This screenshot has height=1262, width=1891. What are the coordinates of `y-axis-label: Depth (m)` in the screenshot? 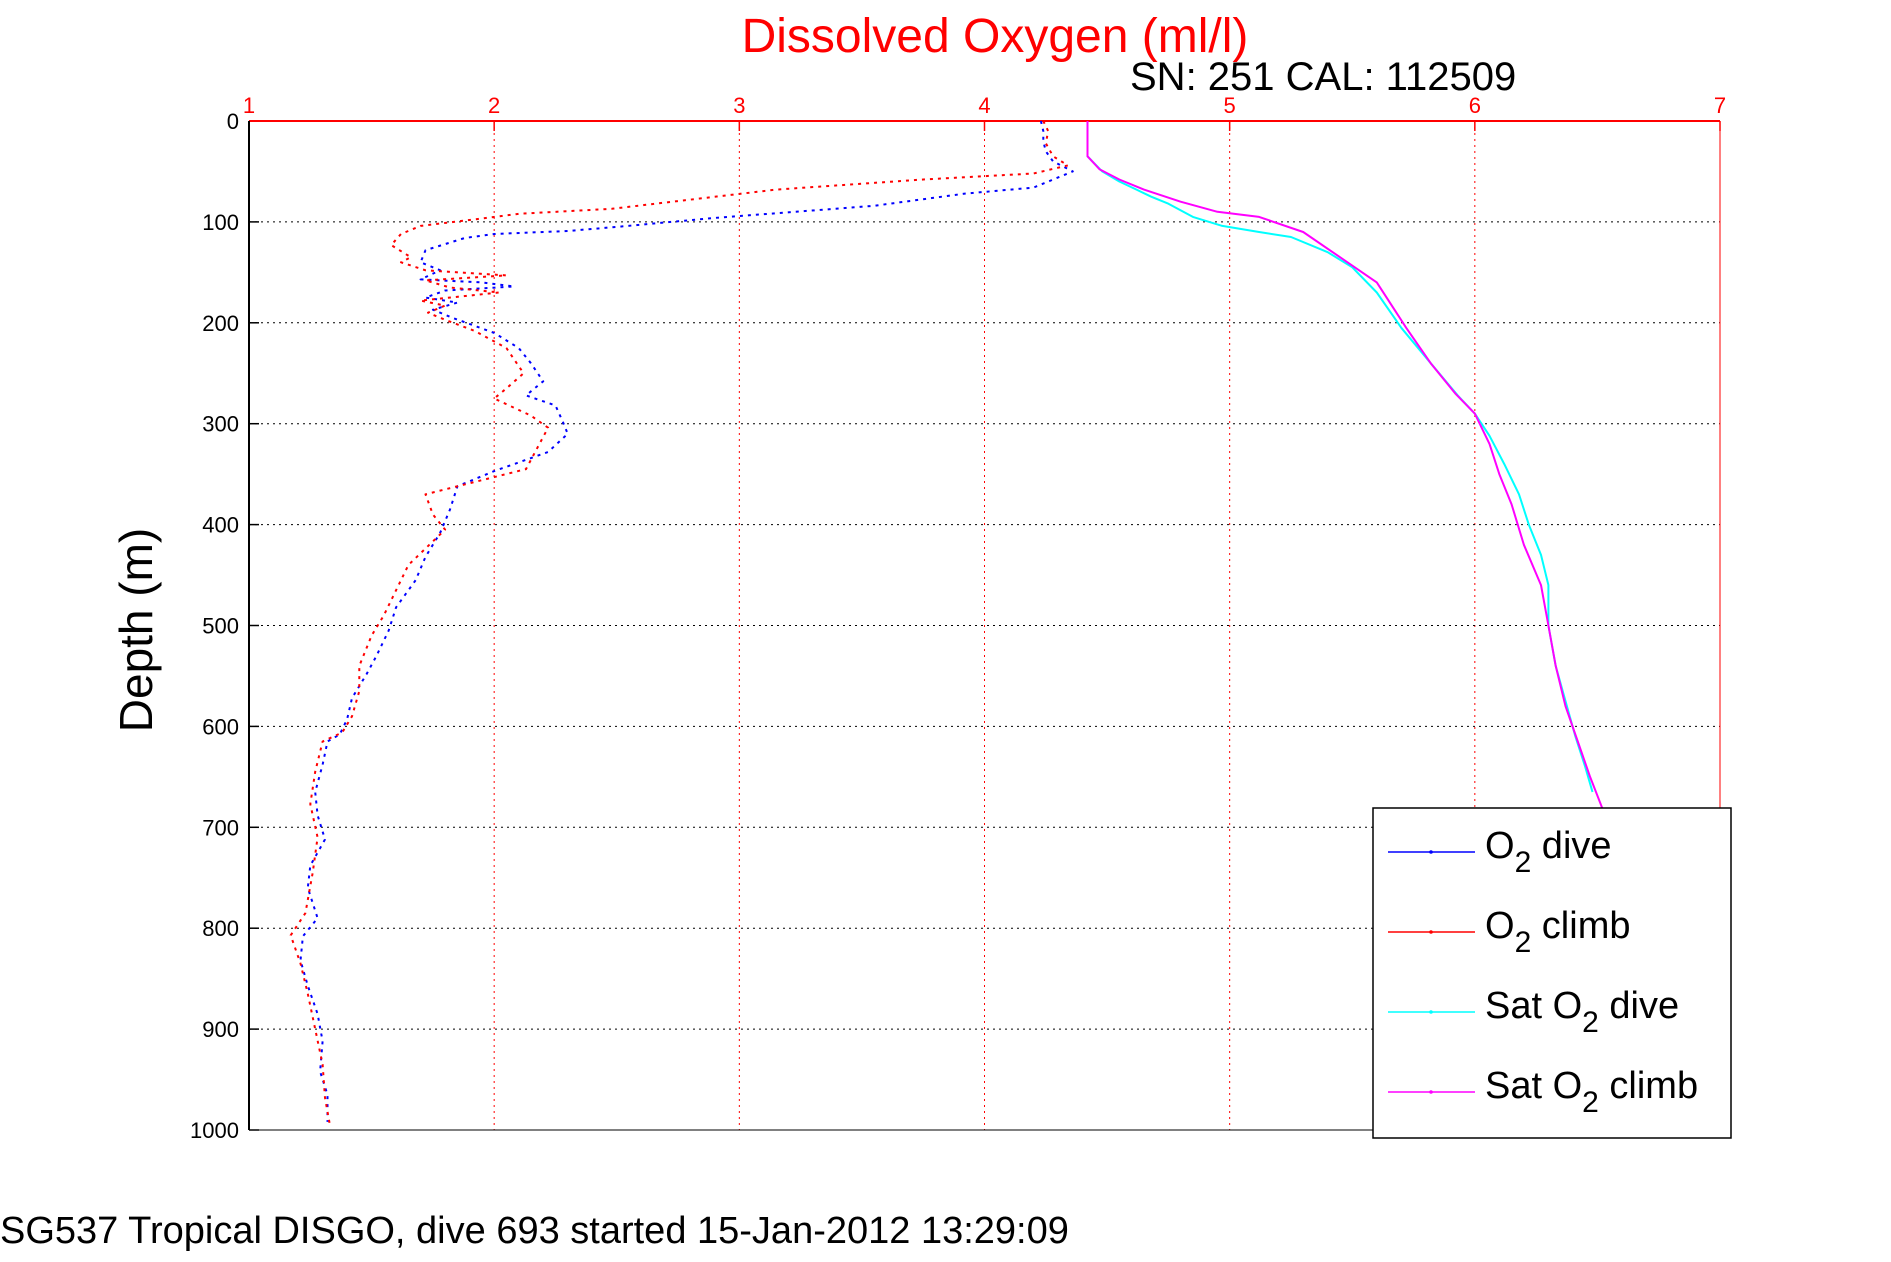 It's located at (136, 630).